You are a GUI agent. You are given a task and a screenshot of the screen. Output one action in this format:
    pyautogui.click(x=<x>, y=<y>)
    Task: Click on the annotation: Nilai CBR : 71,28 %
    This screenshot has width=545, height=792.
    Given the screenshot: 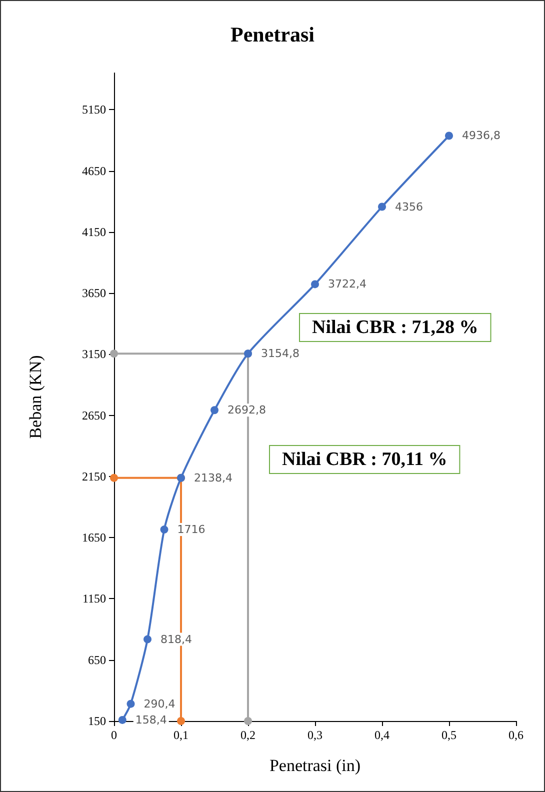 What is the action you would take?
    pyautogui.click(x=395, y=327)
    